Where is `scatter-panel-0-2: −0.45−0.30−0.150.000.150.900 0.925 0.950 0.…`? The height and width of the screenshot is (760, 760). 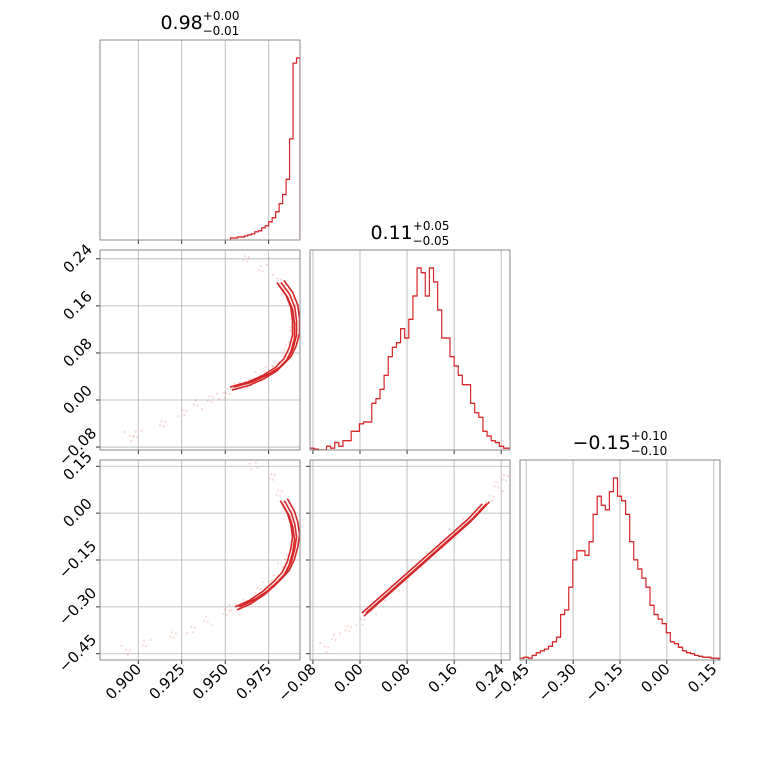
scatter-panel-0-2: −0.45−0.30−0.150.000.150.900 0.925 0.950 0.… is located at coordinates (178, 575).